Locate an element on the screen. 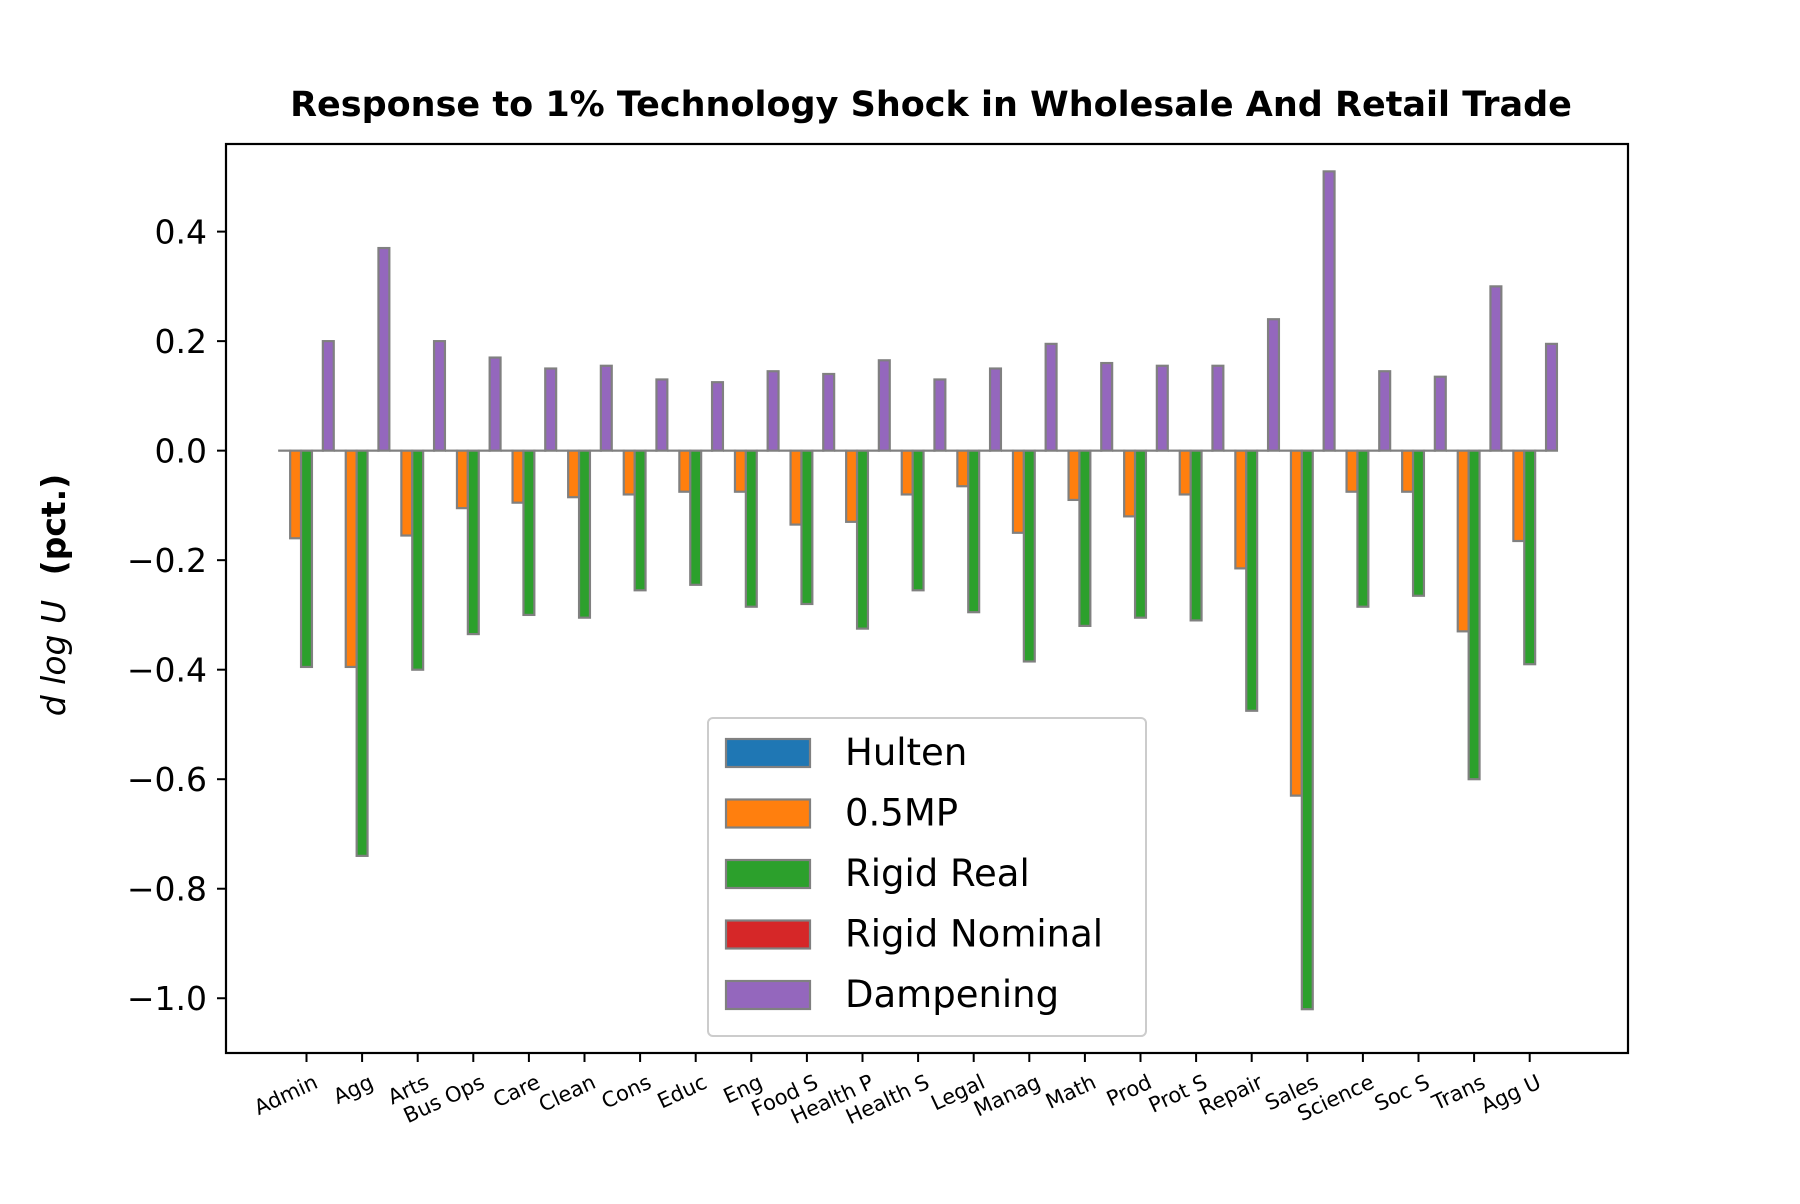 This screenshot has width=1800, height=1204. bar-dampening-cons is located at coordinates (661, 414).